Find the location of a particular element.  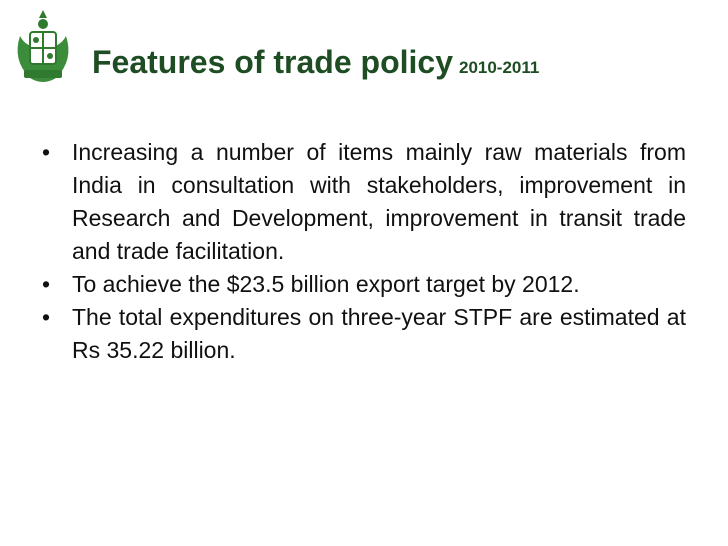

title-years: 2010-2011 is located at coordinates (499, 67).